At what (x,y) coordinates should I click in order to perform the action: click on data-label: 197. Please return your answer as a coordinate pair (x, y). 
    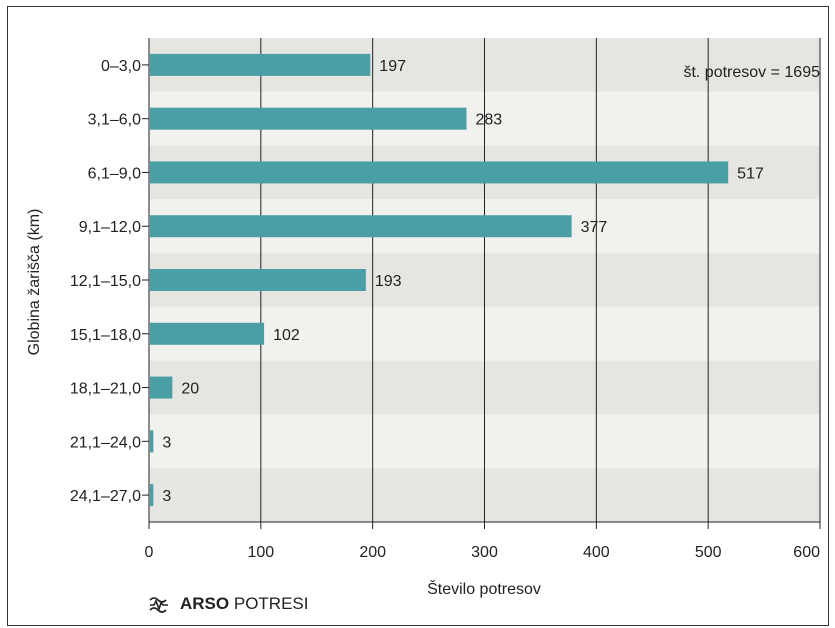
    Looking at the image, I should click on (392, 66).